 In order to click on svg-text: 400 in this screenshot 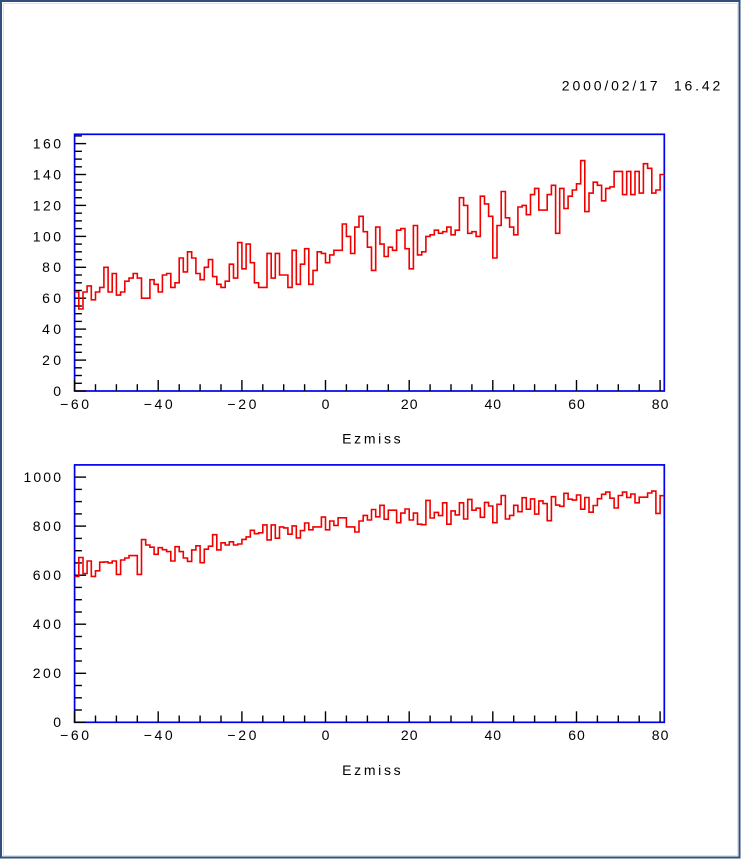, I will do `click(47, 624)`.